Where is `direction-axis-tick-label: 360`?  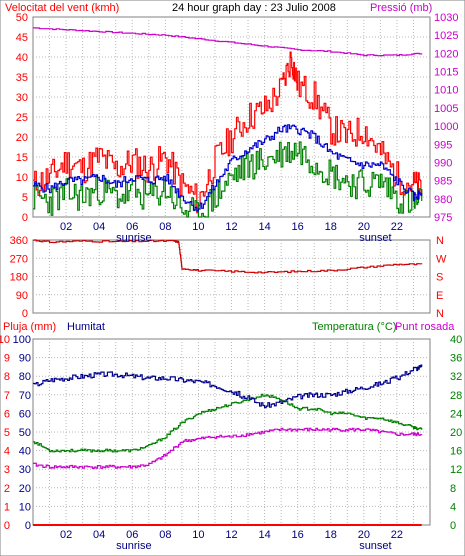 direction-axis-tick-label: 360 is located at coordinates (19, 241).